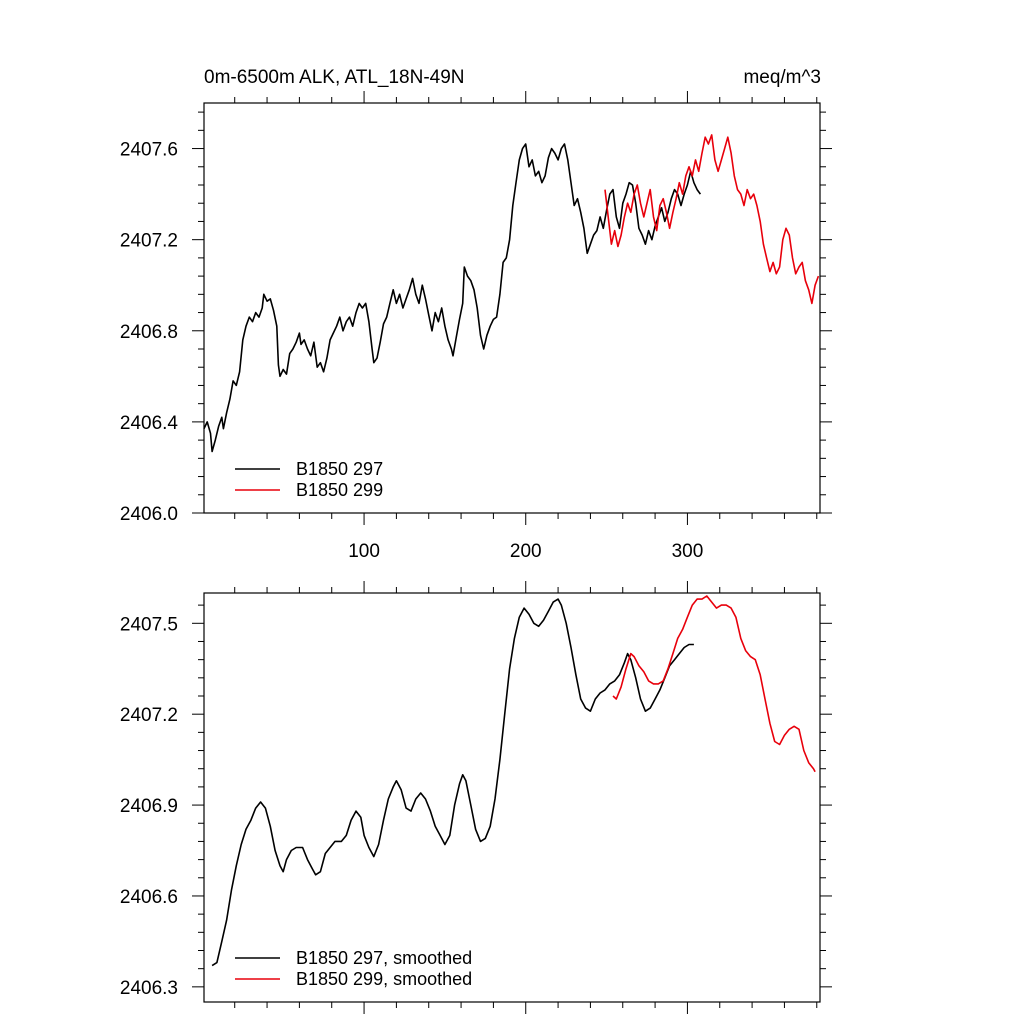 This screenshot has width=1024, height=1024. What do you see at coordinates (782, 77) in the screenshot?
I see `units-label: meq/m^3` at bounding box center [782, 77].